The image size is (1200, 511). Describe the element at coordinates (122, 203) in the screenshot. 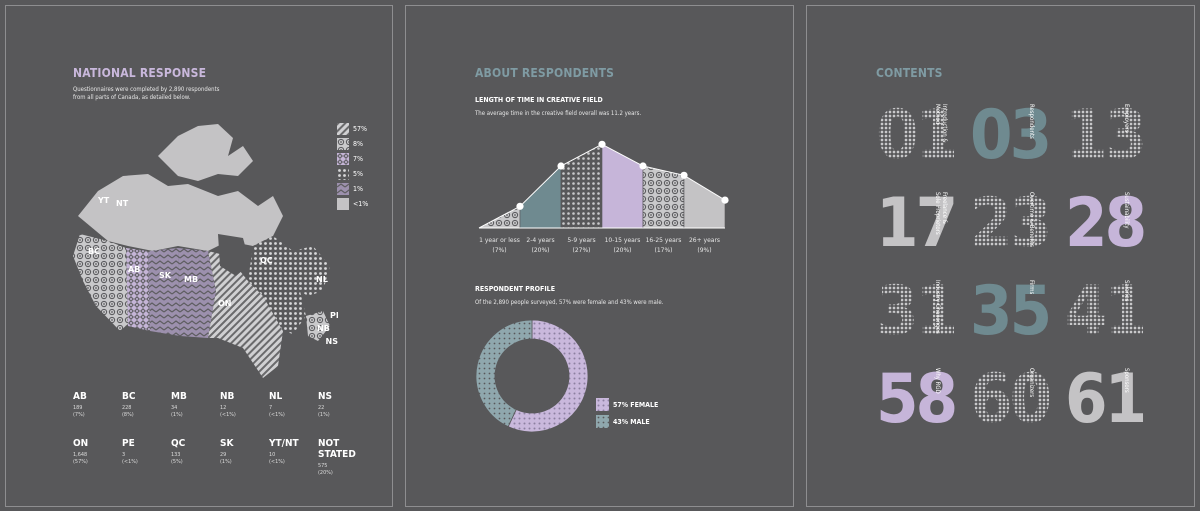

I see `map-label-nt: NT` at that location.